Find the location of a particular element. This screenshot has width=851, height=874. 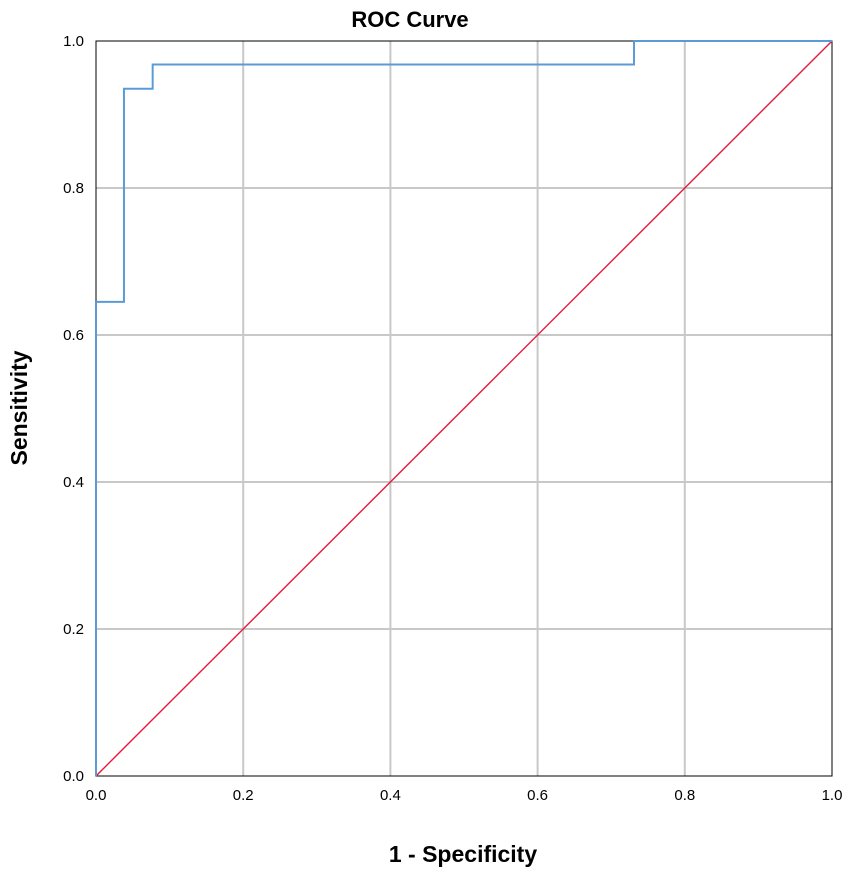

y-tick-label: 0.8 is located at coordinates (73, 188).